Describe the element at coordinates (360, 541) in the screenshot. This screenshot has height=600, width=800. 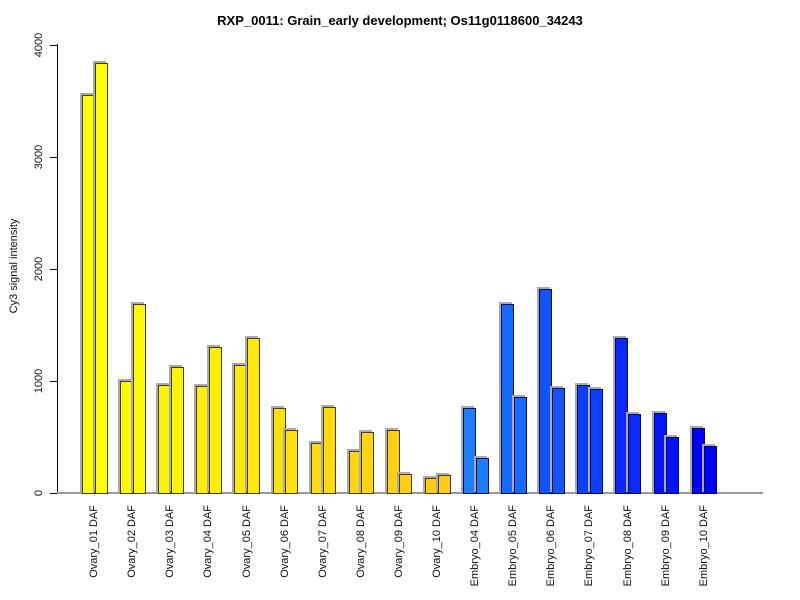
I see `x-tick-label: Ovary_08 DAF` at that location.